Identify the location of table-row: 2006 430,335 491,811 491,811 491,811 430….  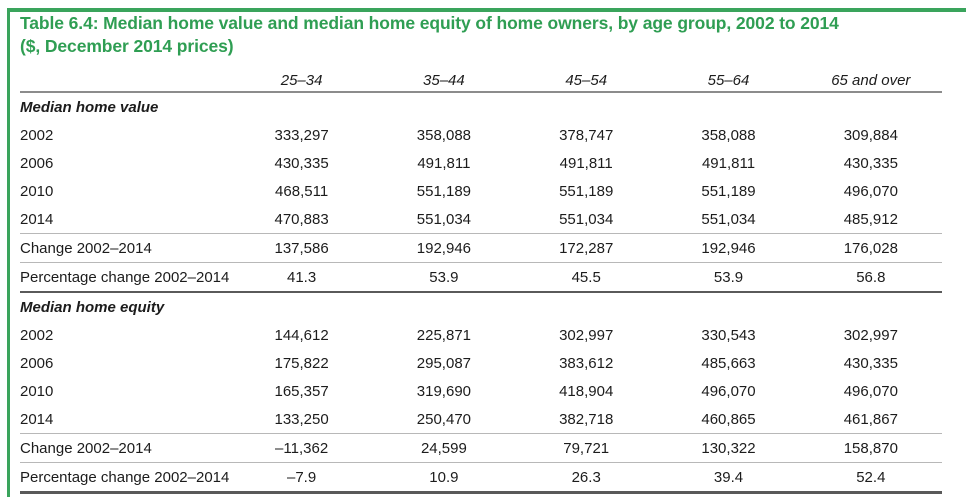
(481, 163).